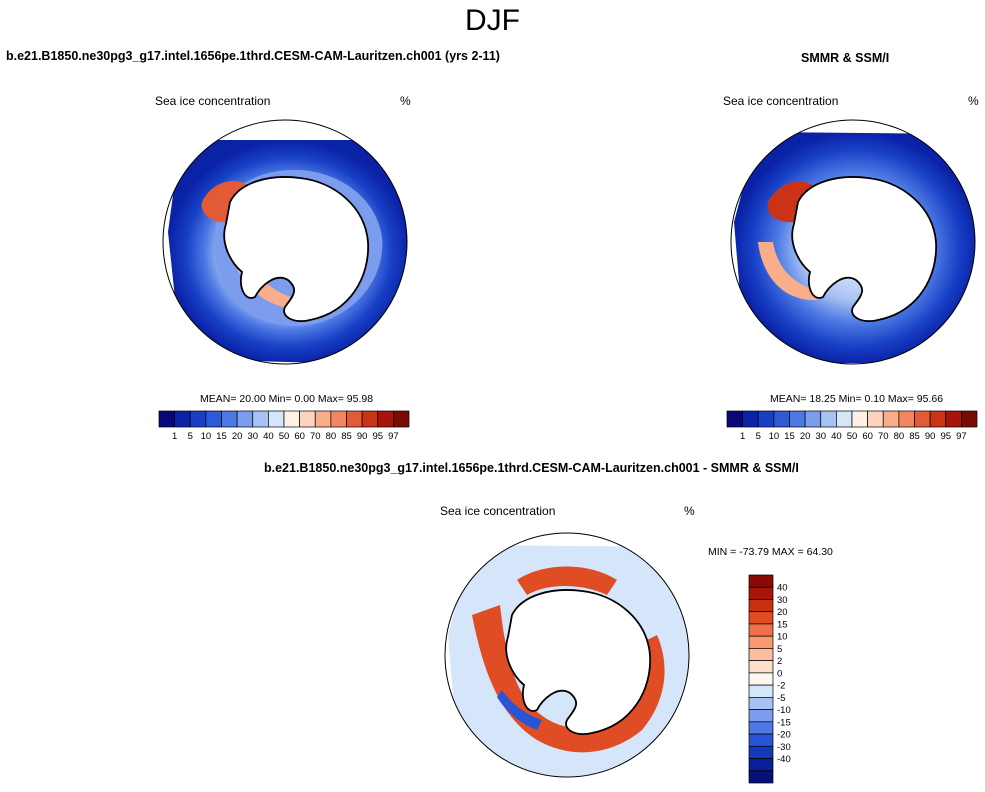  Describe the element at coordinates (784, 759) in the screenshot. I see `panel3-colorbar-tick-label: -40` at that location.